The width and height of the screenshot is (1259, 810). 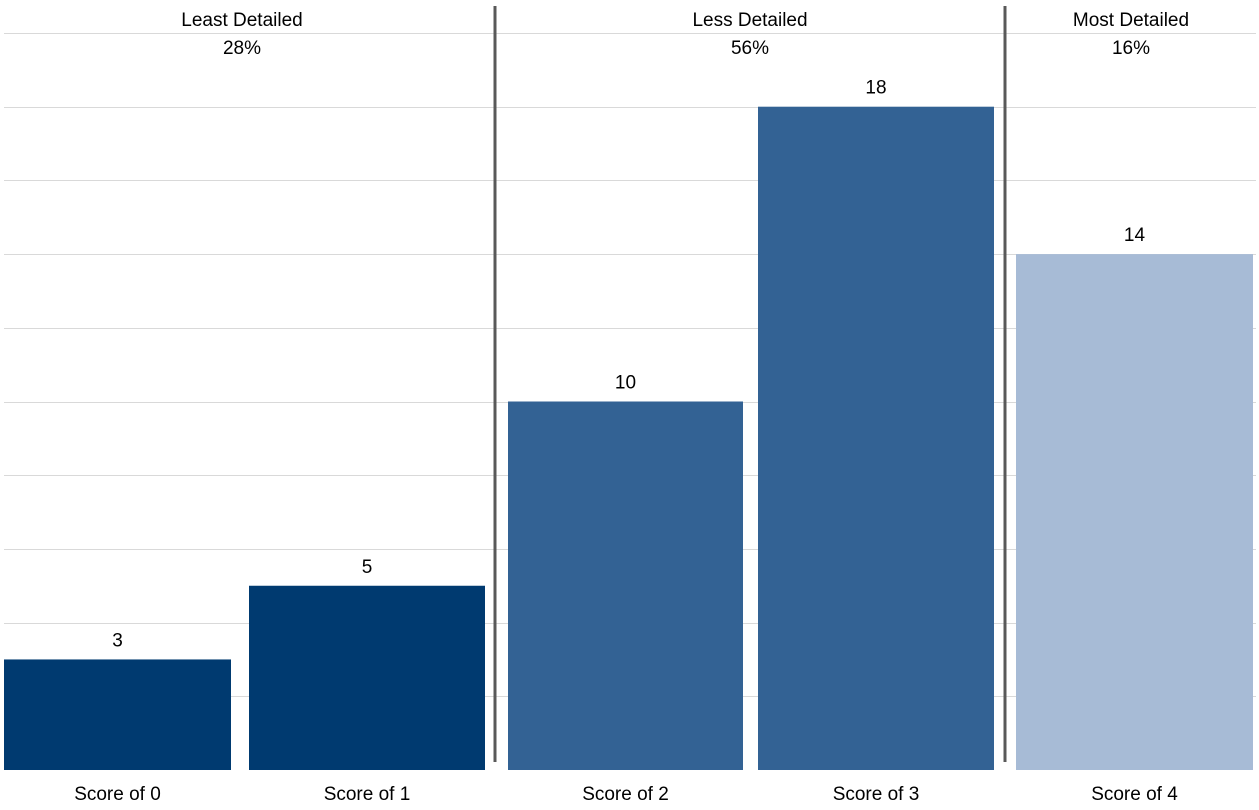 I want to click on category-label: Score of 0, so click(x=117, y=794).